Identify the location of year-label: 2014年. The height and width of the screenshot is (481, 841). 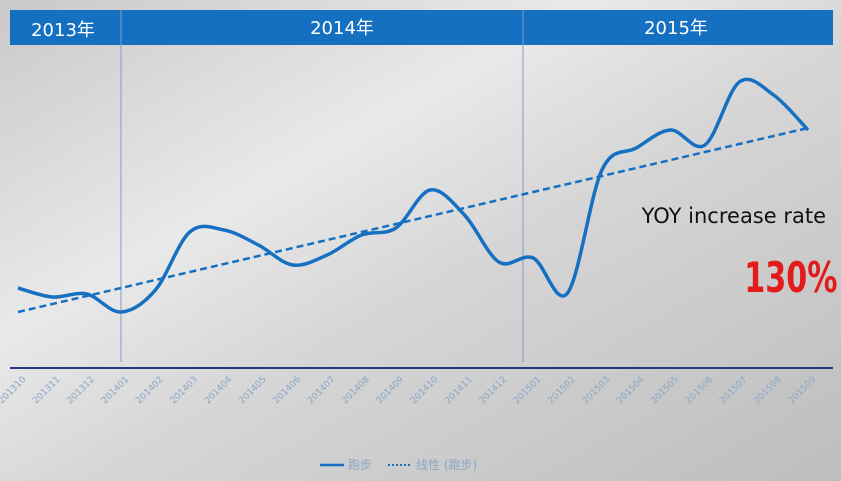
(342, 28).